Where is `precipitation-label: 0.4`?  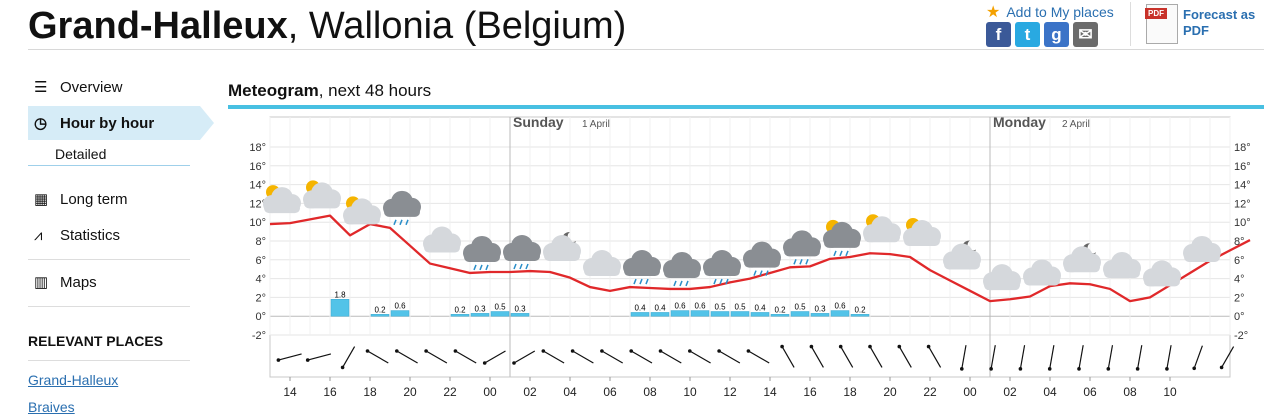
precipitation-label: 0.4 is located at coordinates (640, 307).